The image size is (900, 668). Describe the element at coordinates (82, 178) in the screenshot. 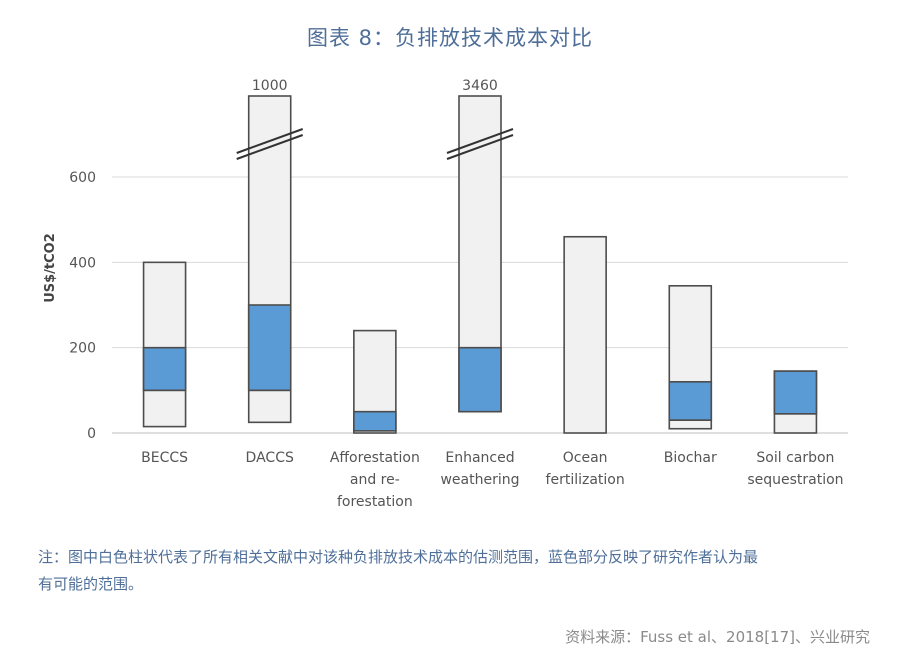

I see `y-tick-label: 600` at that location.